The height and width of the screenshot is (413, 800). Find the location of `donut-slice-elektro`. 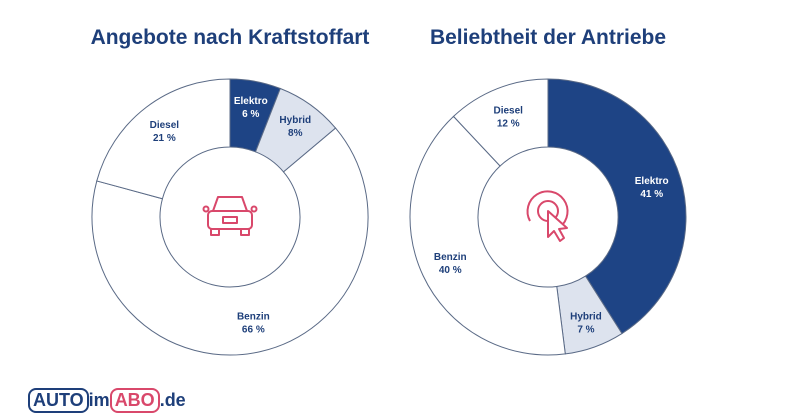

donut-slice-elektro is located at coordinates (617, 206).